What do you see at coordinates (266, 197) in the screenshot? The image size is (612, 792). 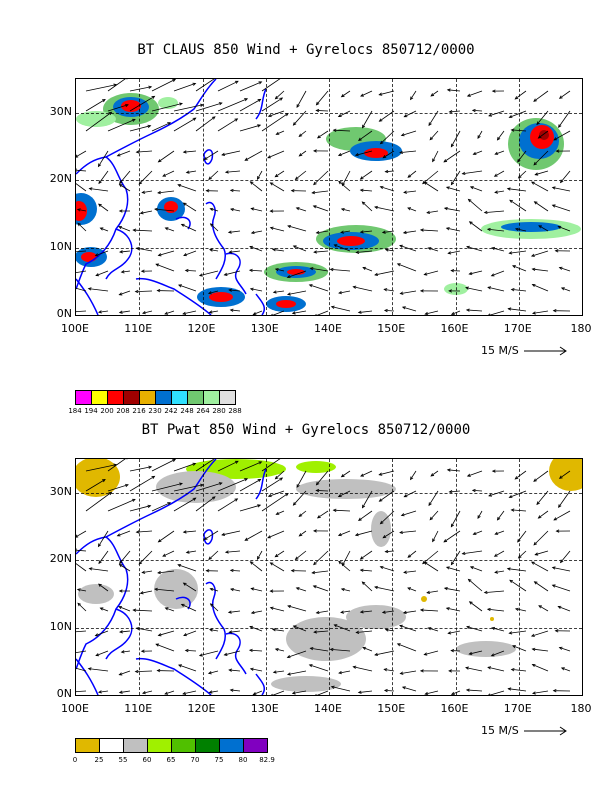 I see `grid-line-vertical` at bounding box center [266, 197].